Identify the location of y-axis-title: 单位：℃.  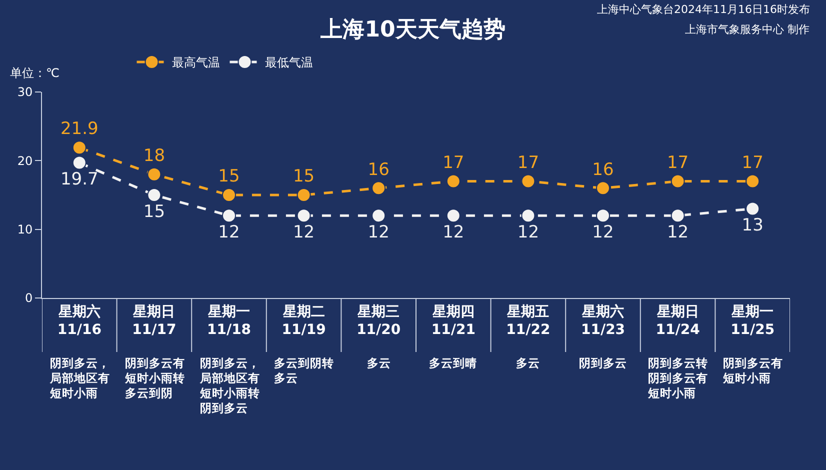
(35, 73).